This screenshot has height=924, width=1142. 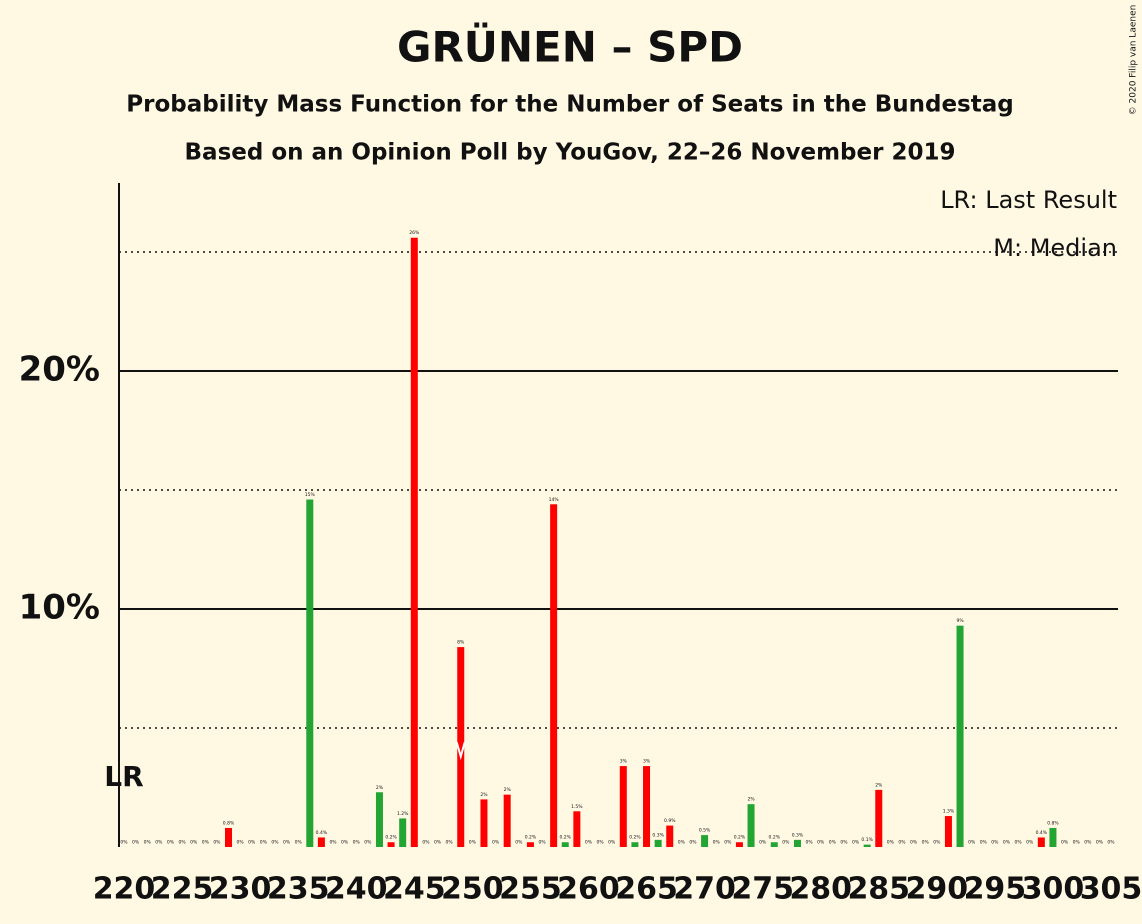 I want to click on x-tick-label: 300, so click(x=1053, y=889).